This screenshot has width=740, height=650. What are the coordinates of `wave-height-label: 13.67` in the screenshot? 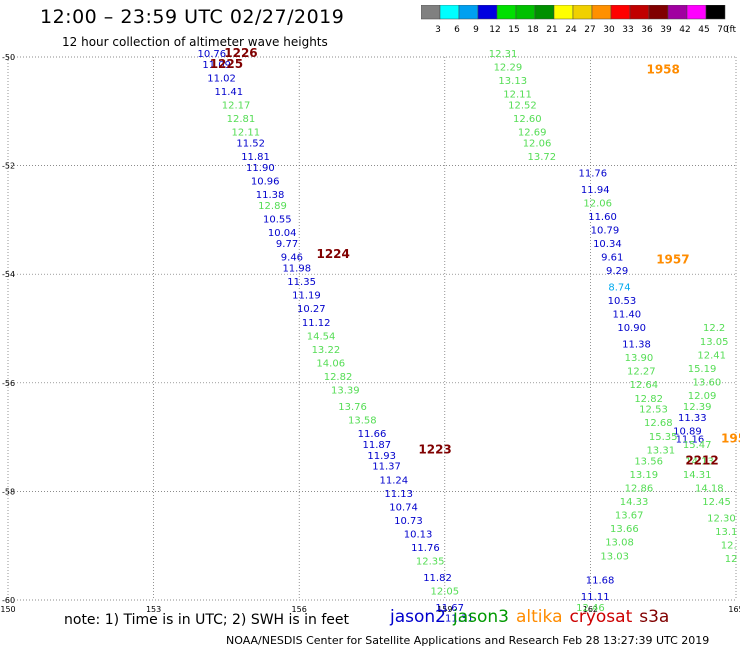 It's located at (629, 516).